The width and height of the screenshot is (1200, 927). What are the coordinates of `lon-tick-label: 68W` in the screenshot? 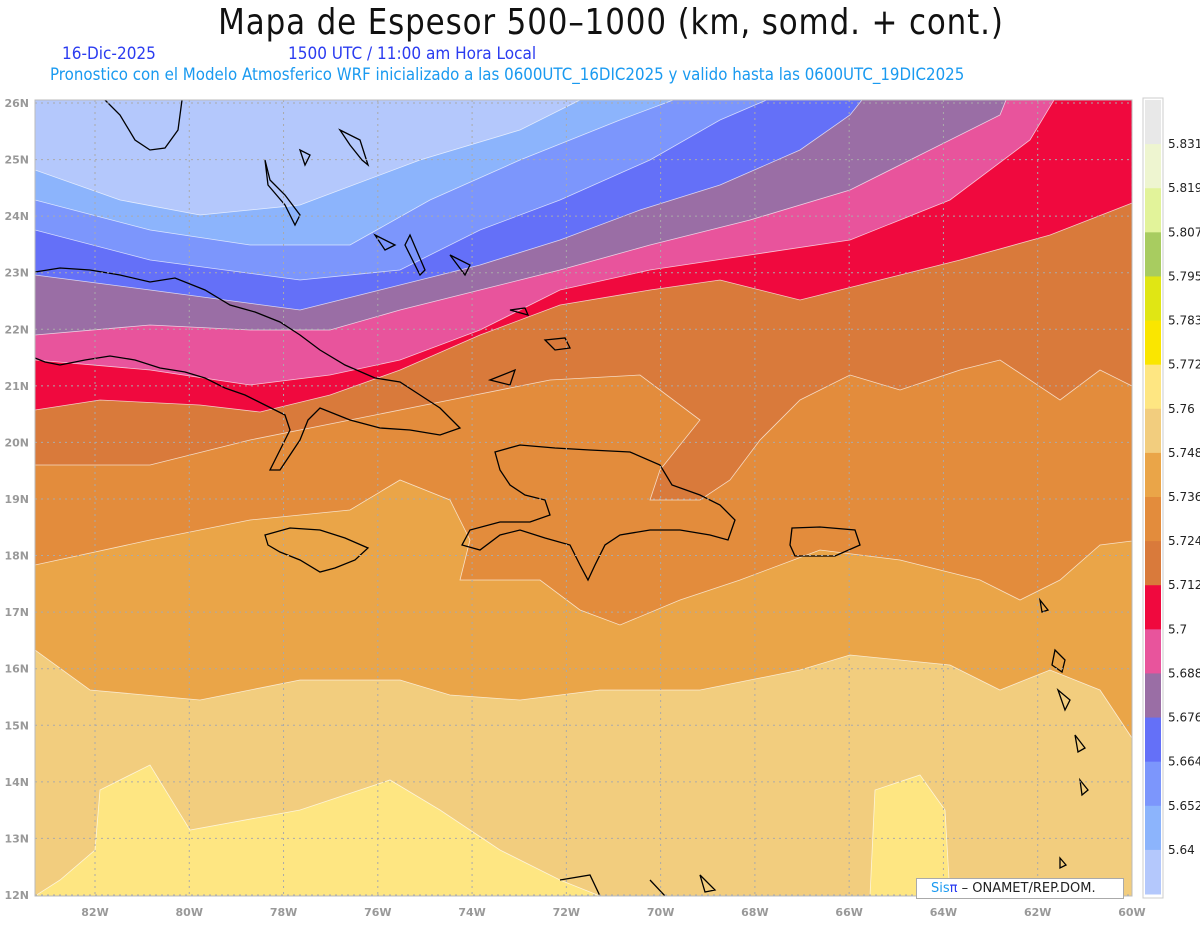 It's located at (754, 912).